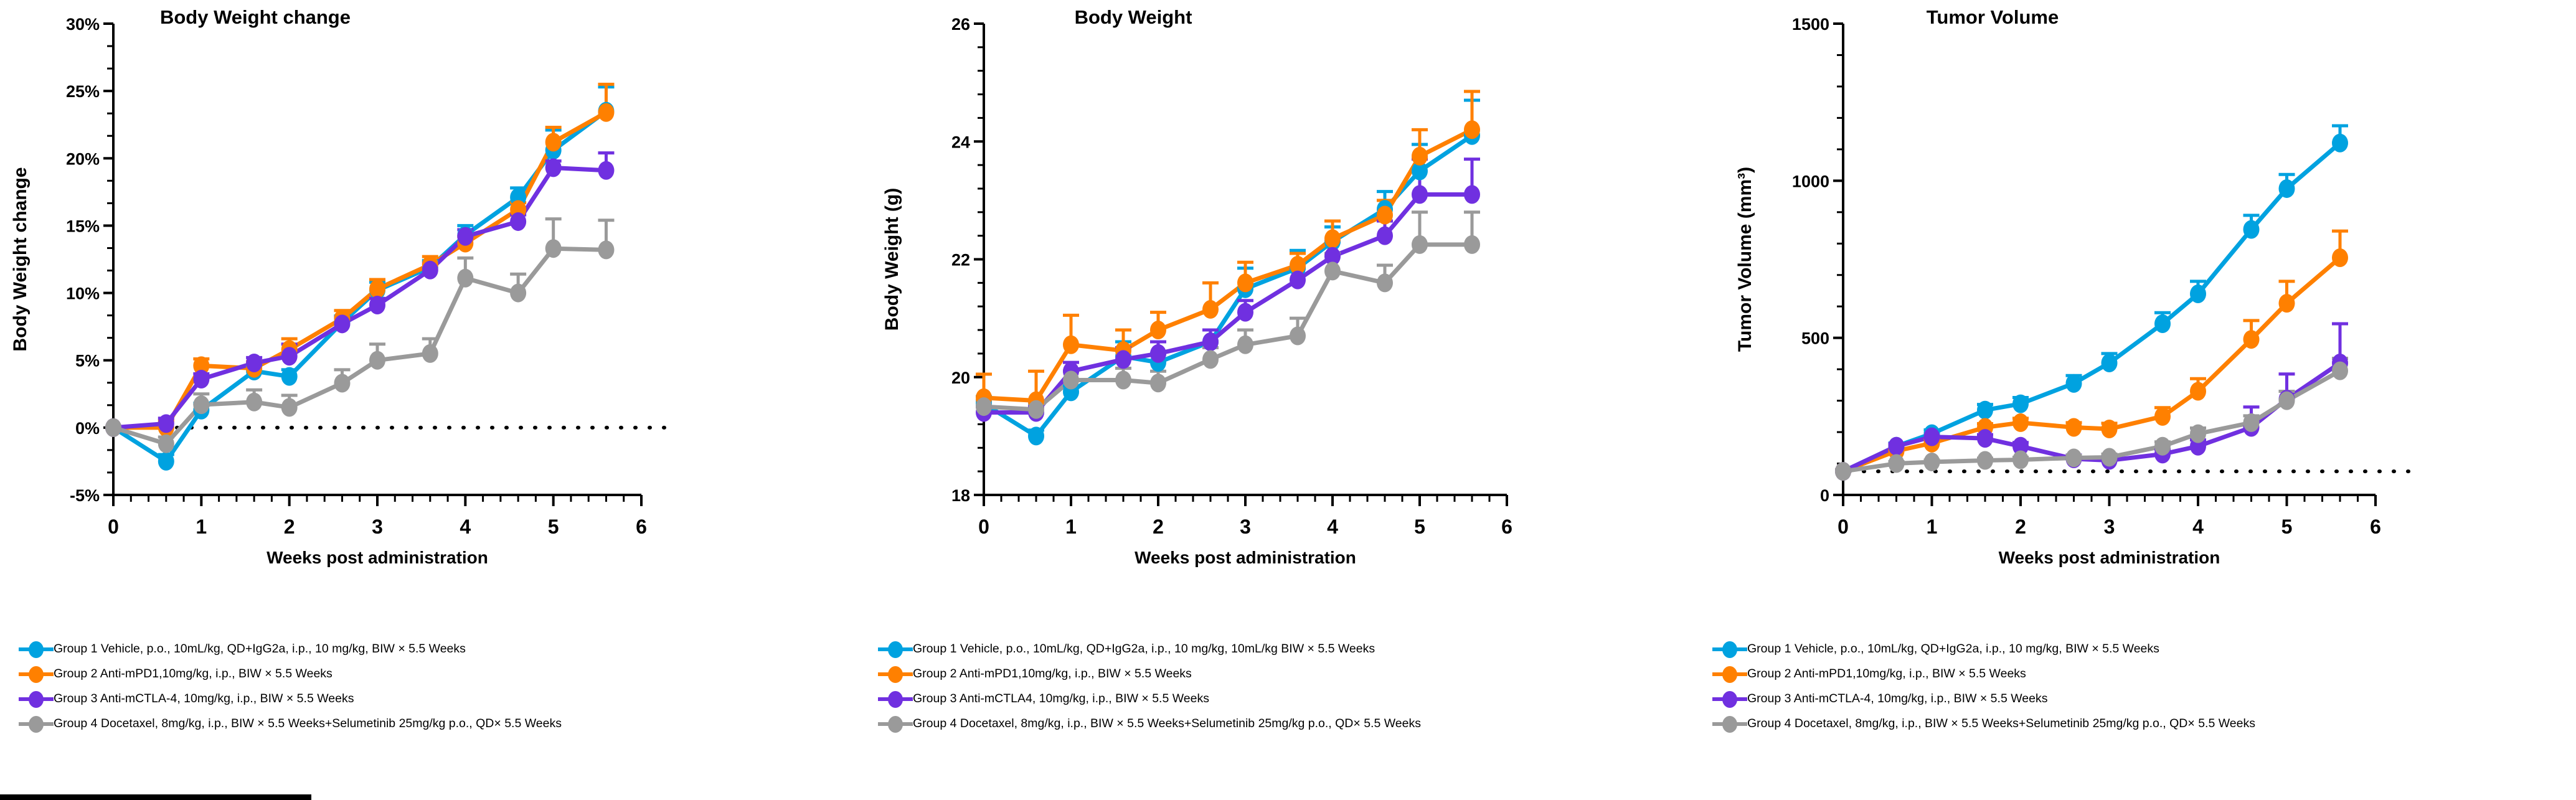 This screenshot has height=800, width=2576. What do you see at coordinates (1811, 24) in the screenshot?
I see `svg-text: 1500` at bounding box center [1811, 24].